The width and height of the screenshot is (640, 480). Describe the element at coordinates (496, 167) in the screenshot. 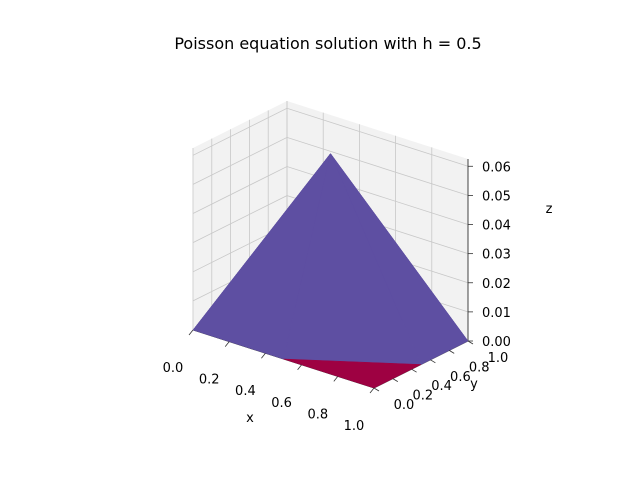

I see `z-tick-label: 0.06` at that location.